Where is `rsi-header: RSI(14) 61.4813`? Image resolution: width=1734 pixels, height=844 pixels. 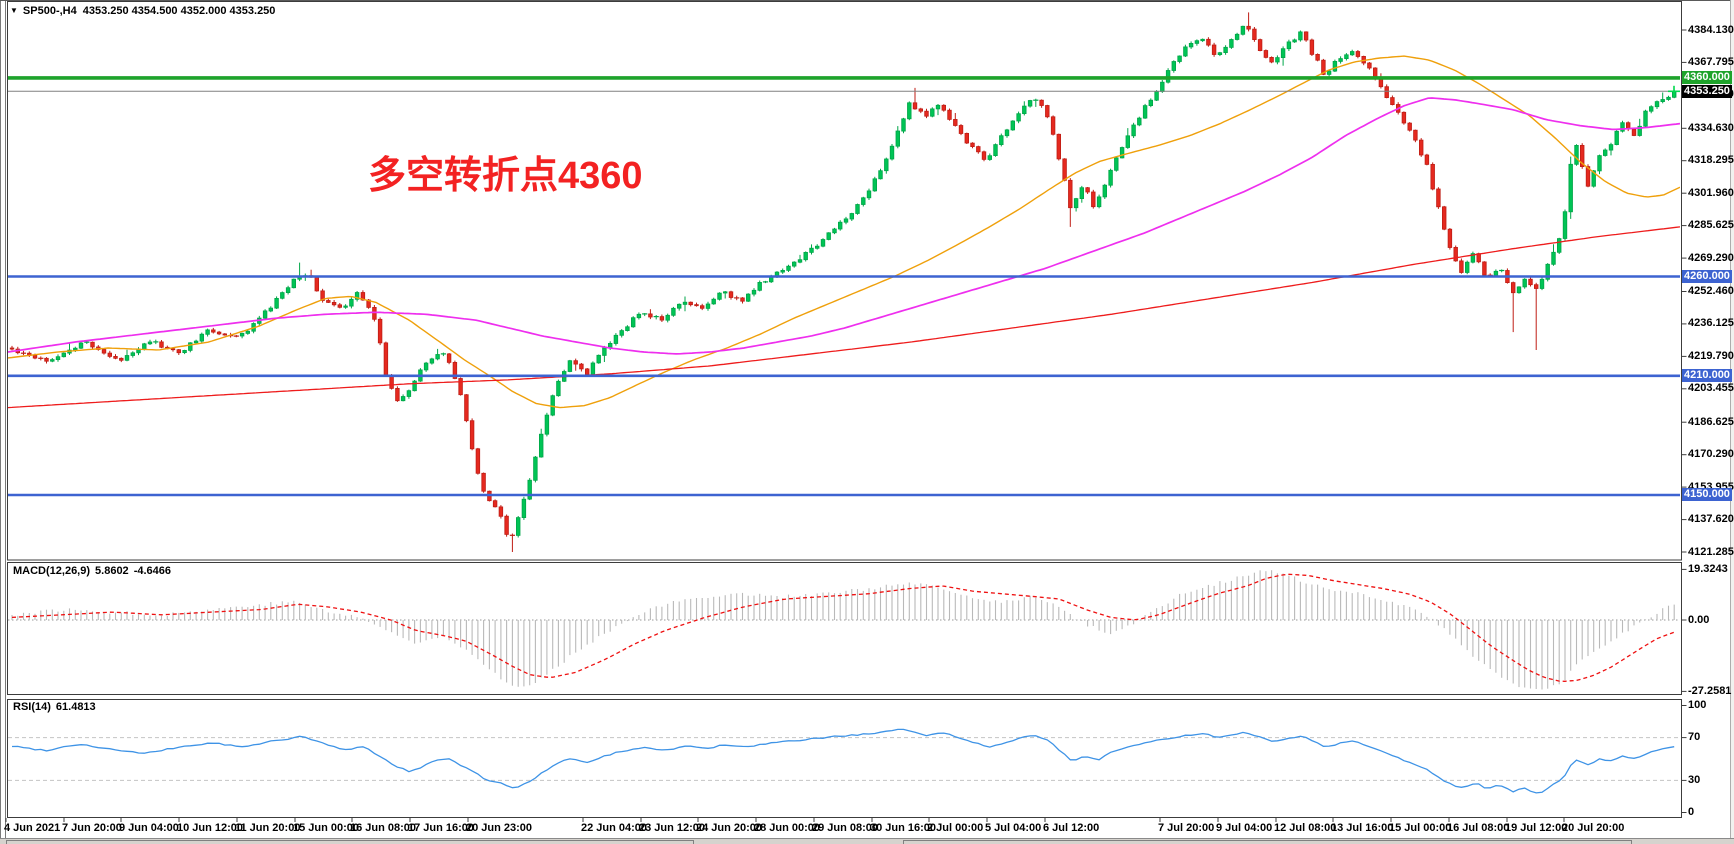 rsi-header: RSI(14) 61.4813 is located at coordinates (57, 707).